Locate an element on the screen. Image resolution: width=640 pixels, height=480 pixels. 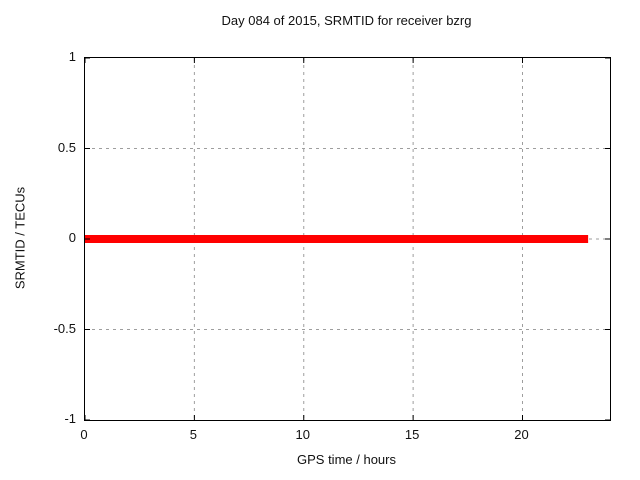
x-axis-label: GPS time / hours is located at coordinates (346, 459).